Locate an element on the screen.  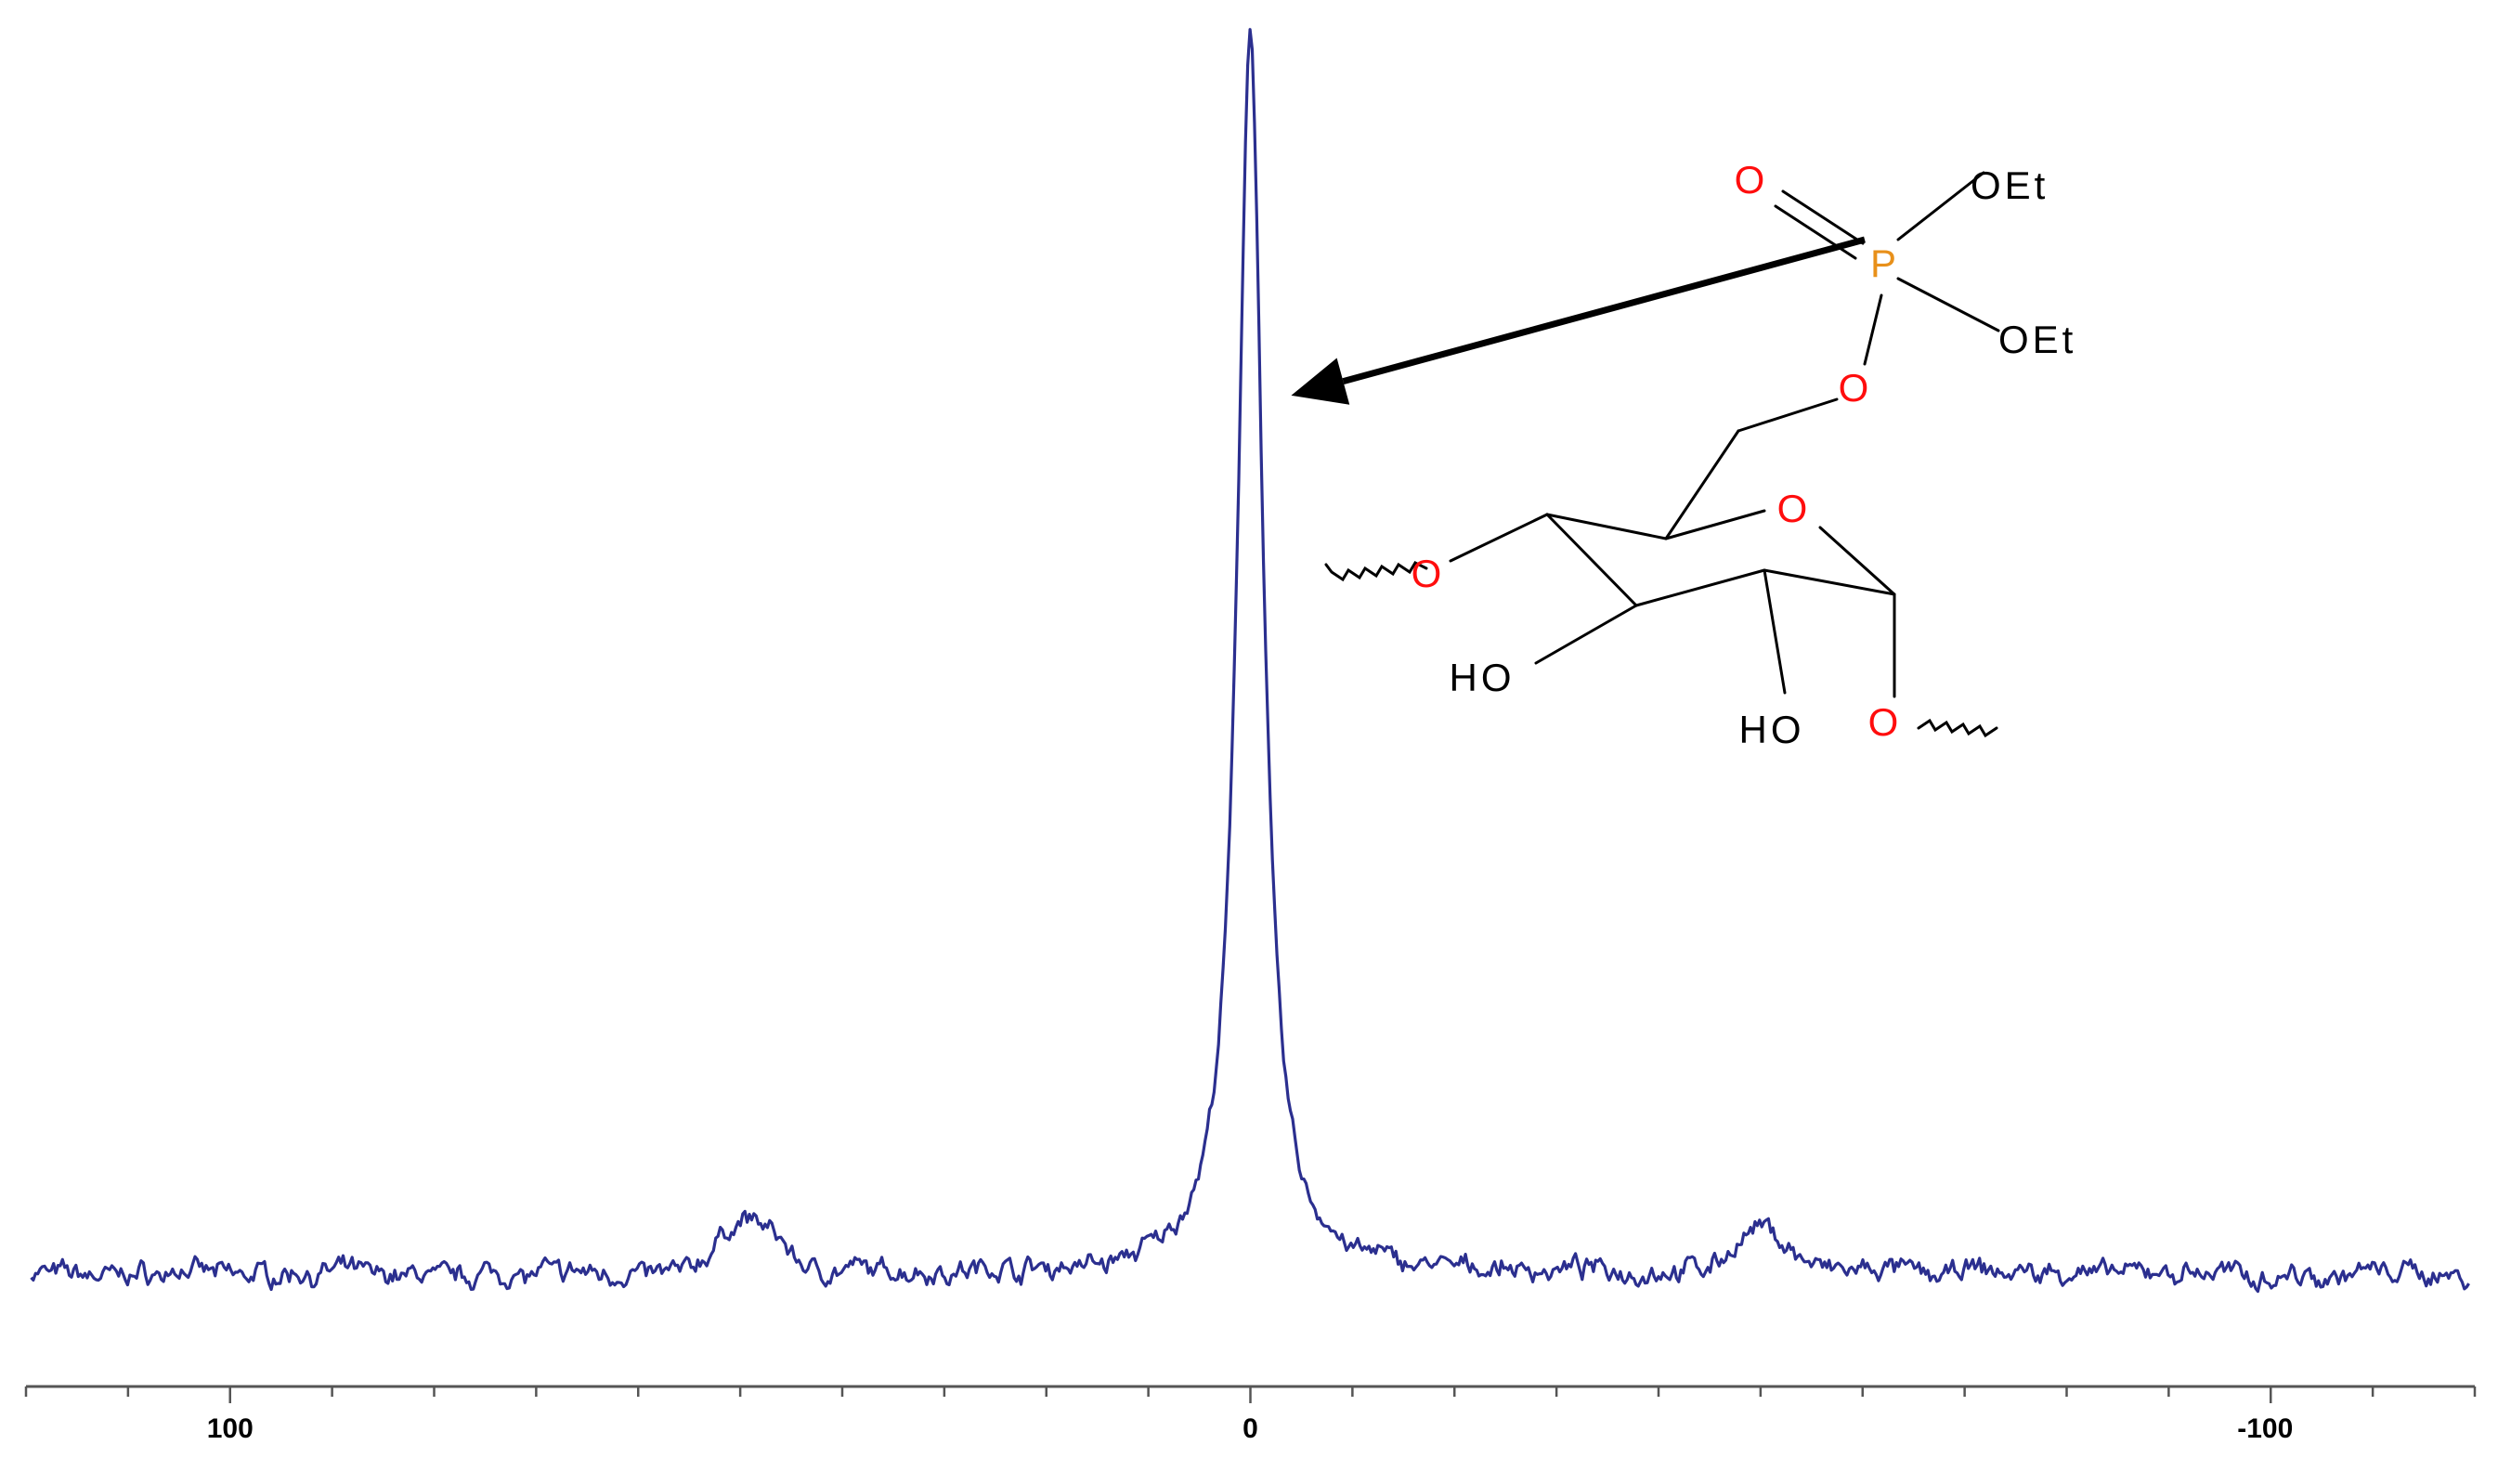
atom-o-c1: O is located at coordinates (1883, 722).